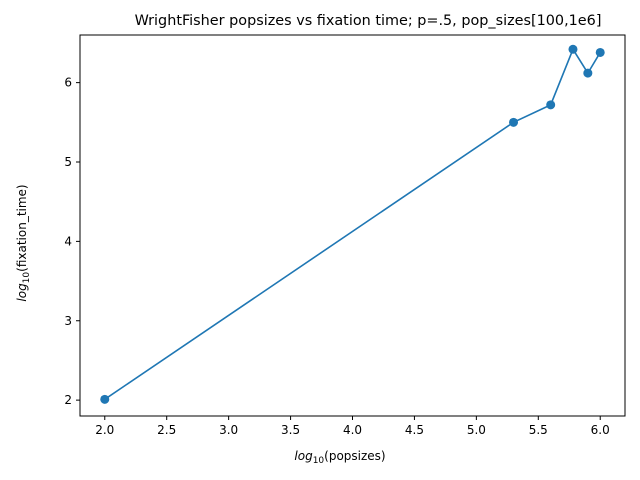 The height and width of the screenshot is (480, 640). I want to click on x-tick-label: 4.0, so click(352, 430).